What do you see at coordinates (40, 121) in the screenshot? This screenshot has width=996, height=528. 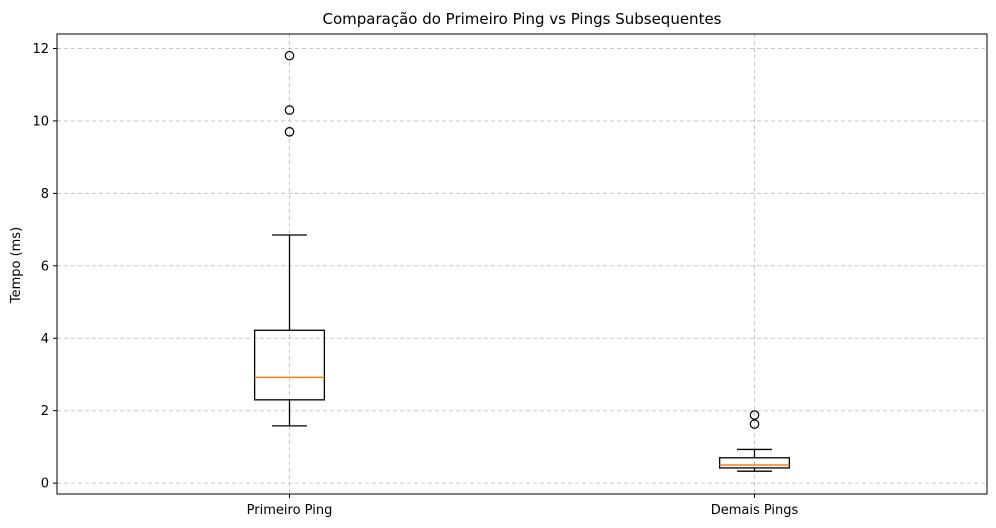 I see `y-tick-label: 10` at bounding box center [40, 121].